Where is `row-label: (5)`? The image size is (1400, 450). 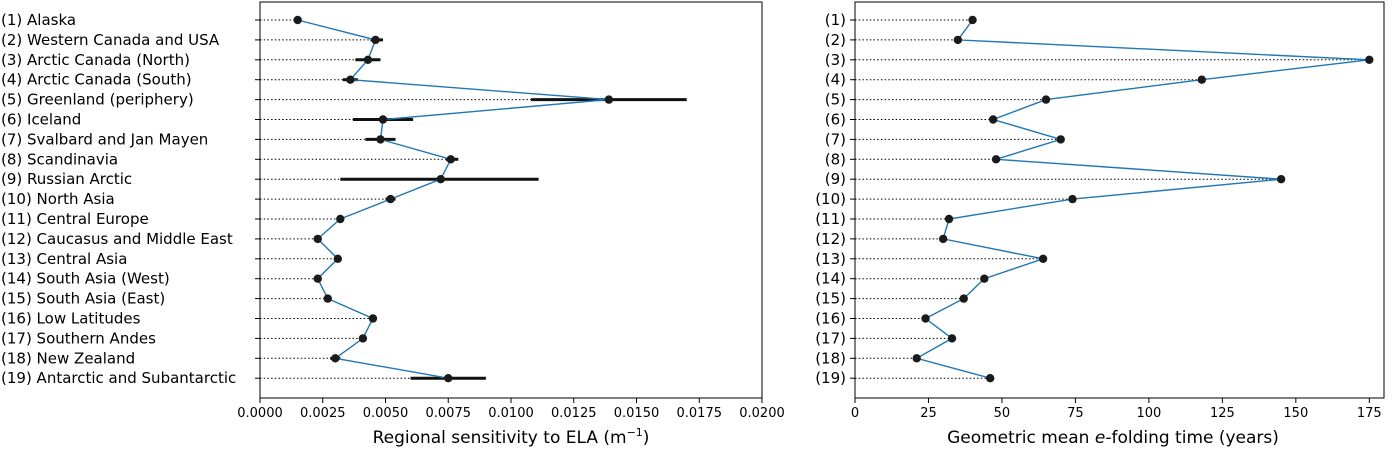 row-label: (5) is located at coordinates (835, 100).